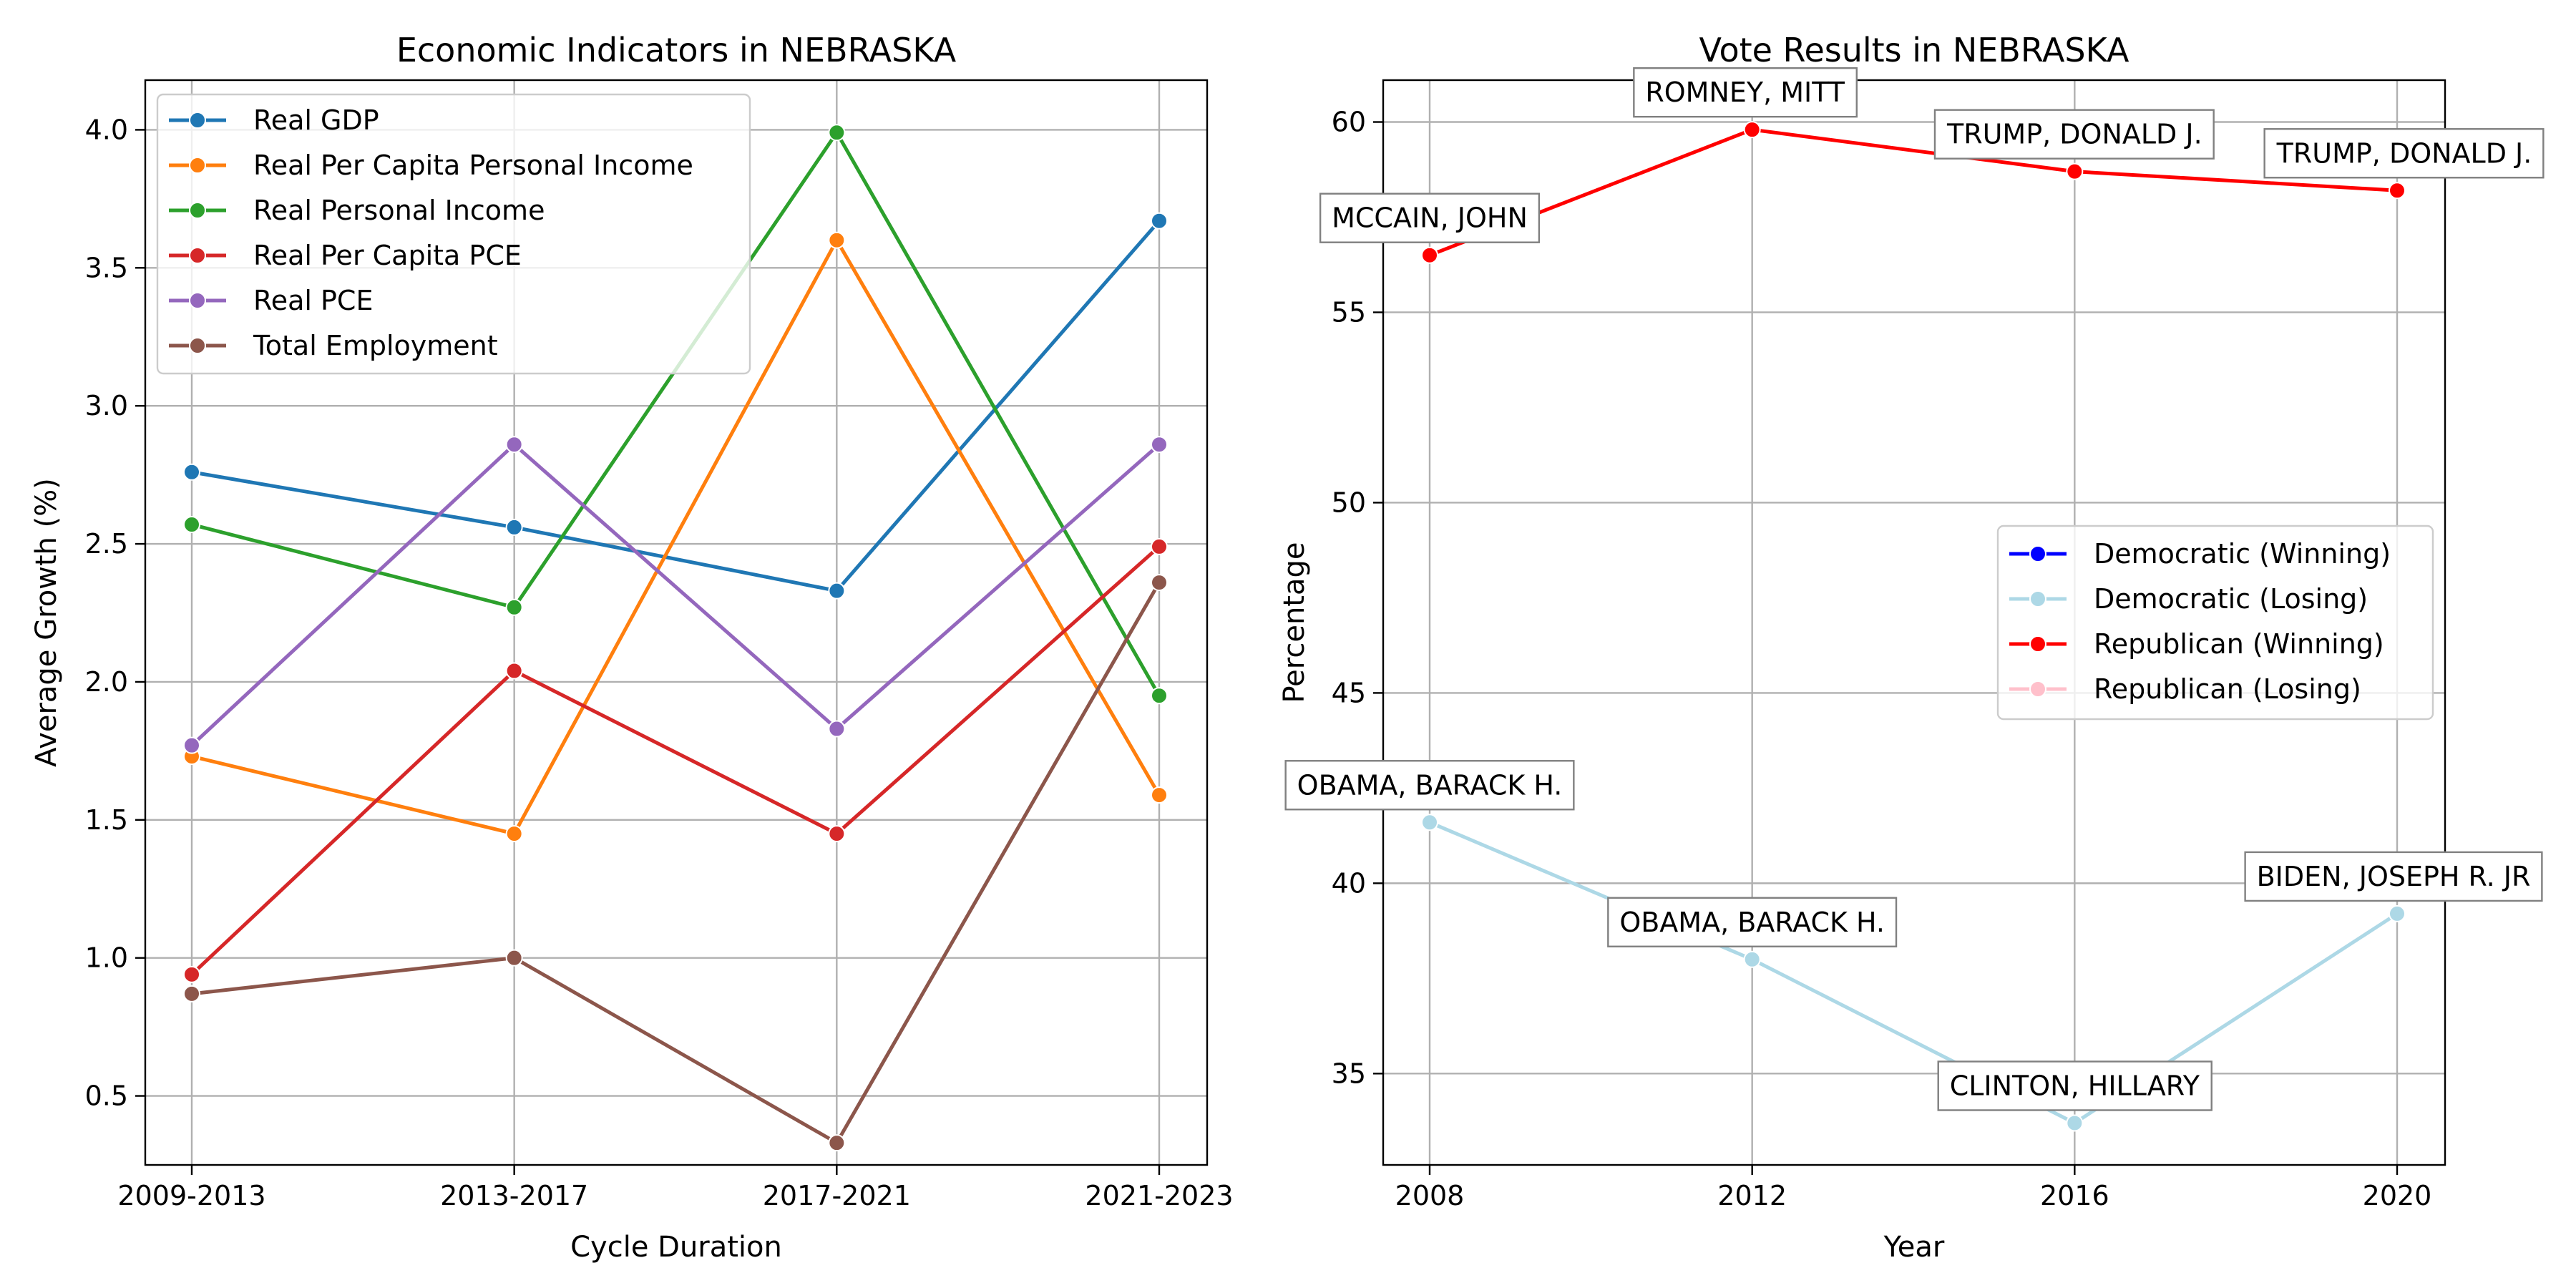  What do you see at coordinates (1294, 622) in the screenshot?
I see `y-axis-label: Percentage` at bounding box center [1294, 622].